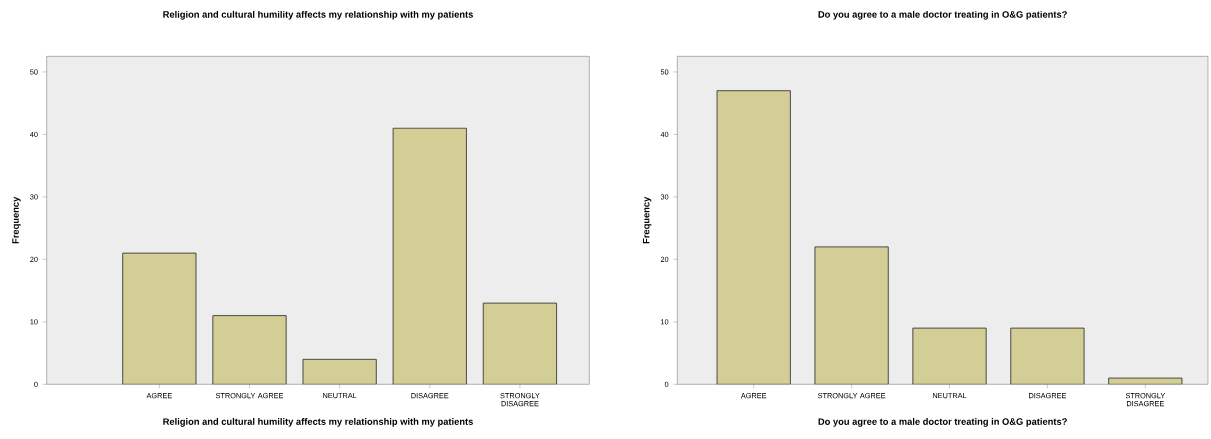 Image resolution: width=1211 pixels, height=439 pixels. I want to click on x-axis-title: Do you agree to a male doctor treating in O&G patients?, so click(942, 422).